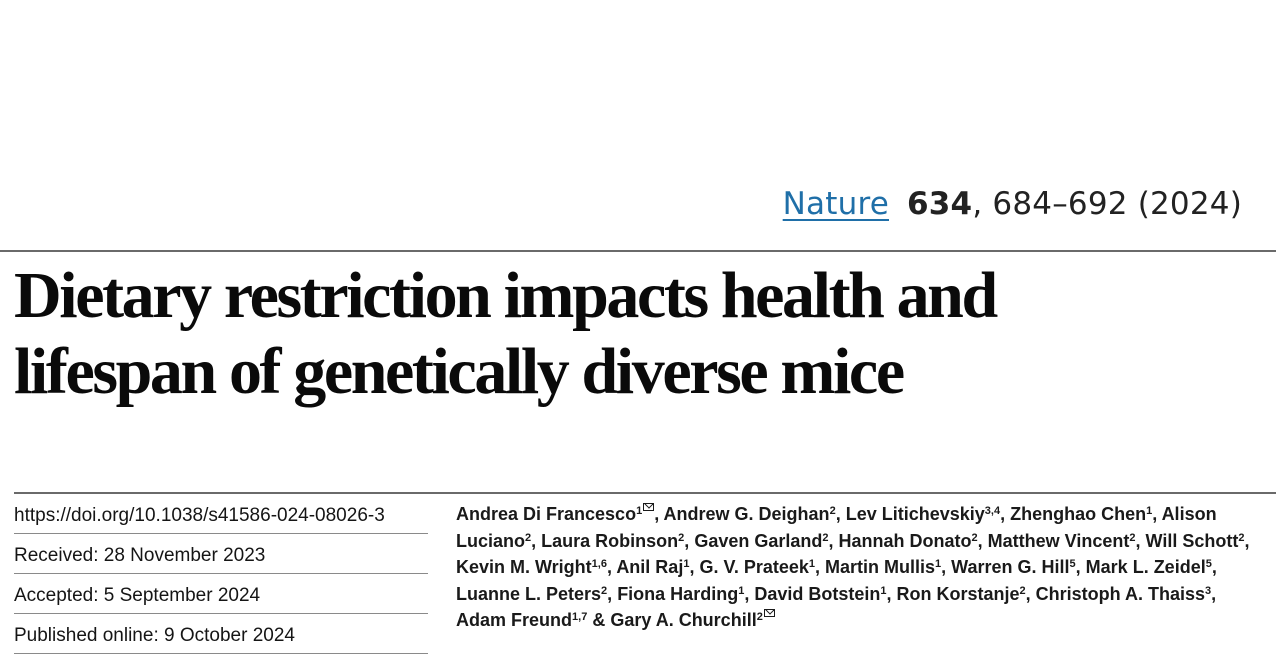 This screenshot has height=670, width=1280. What do you see at coordinates (992, 511) in the screenshot?
I see `affiliation-number: 3,4` at bounding box center [992, 511].